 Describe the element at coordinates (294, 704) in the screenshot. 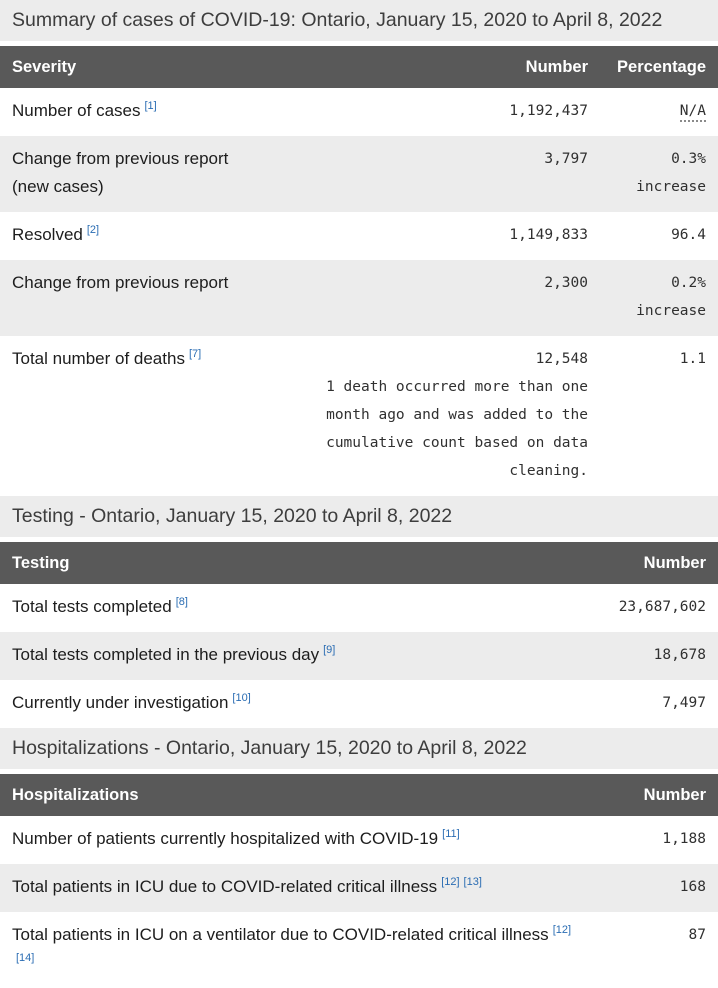

I see `row-label-cell: Currently under investigation [10]` at that location.